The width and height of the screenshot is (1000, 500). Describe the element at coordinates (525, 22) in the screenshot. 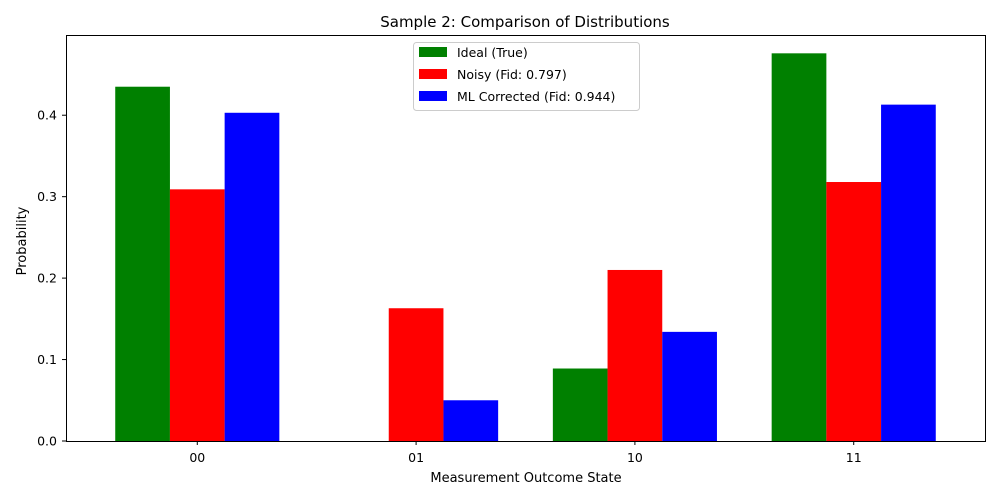

I see `chart-title: Sample 2: Comparison of Distributions` at that location.